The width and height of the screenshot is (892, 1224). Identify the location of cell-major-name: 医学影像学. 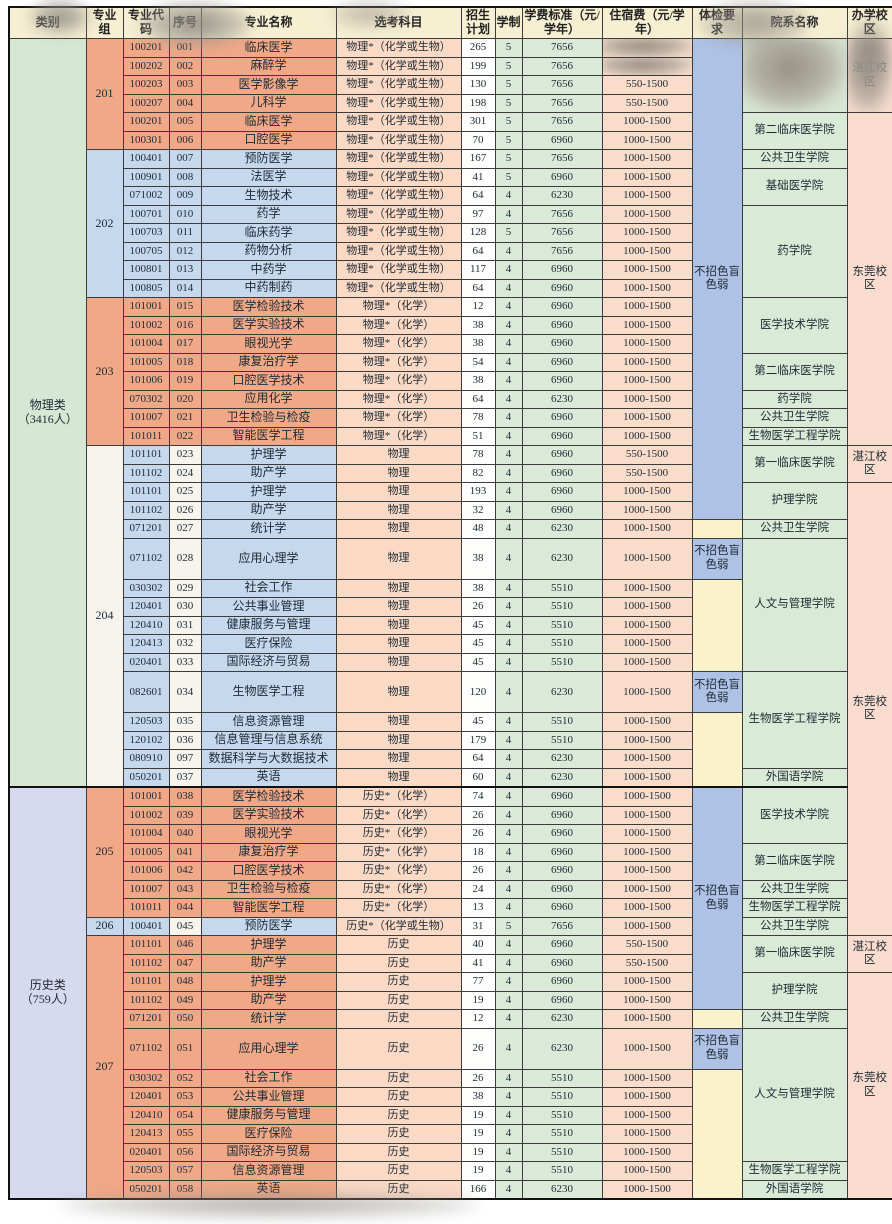
(268, 85).